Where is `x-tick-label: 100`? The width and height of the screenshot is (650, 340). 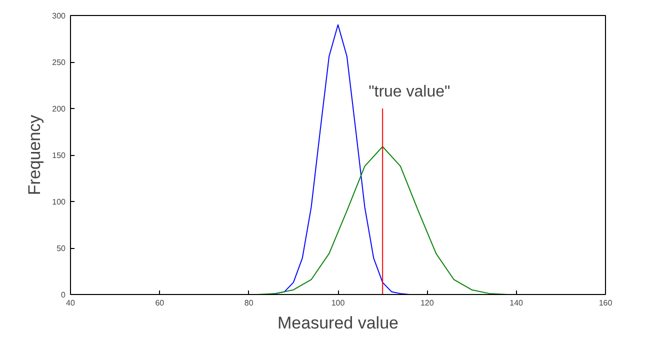 x-tick-label: 100 is located at coordinates (338, 303).